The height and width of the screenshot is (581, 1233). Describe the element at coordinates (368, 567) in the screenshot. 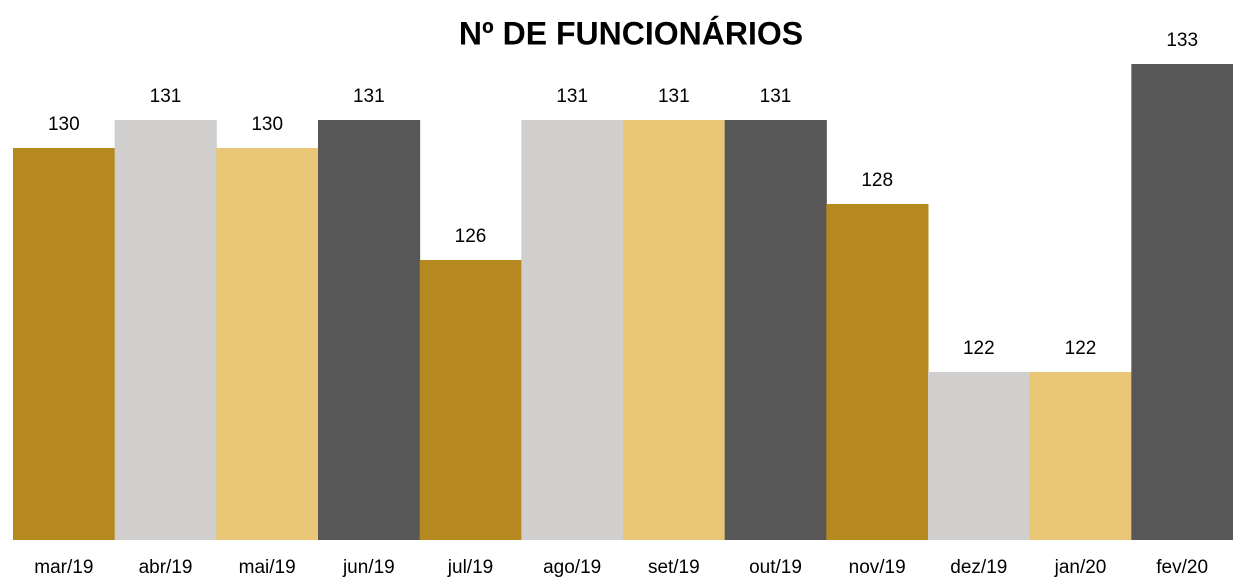

I see `x-tick-label: jun/19` at that location.